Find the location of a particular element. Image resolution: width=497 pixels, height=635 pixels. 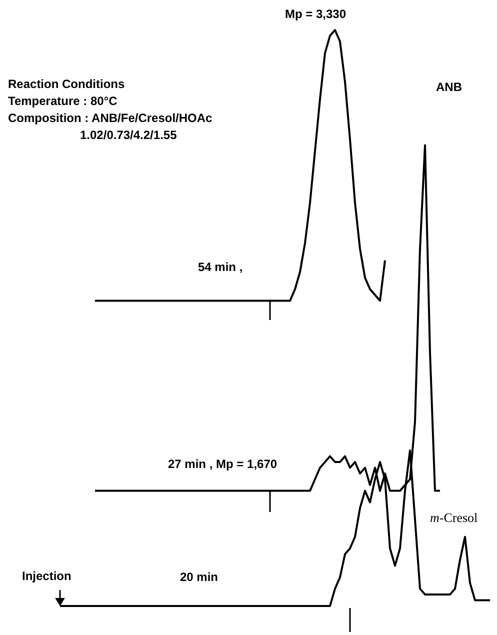

annotation: m-Cresol is located at coordinates (454, 517).